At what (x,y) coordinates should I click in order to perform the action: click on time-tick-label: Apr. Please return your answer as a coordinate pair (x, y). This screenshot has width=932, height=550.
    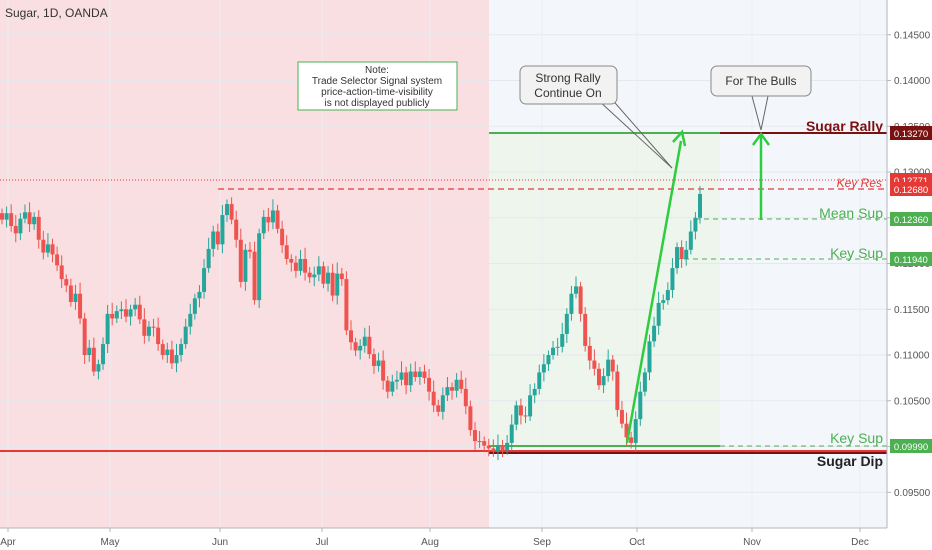
    Looking at the image, I should click on (8, 542).